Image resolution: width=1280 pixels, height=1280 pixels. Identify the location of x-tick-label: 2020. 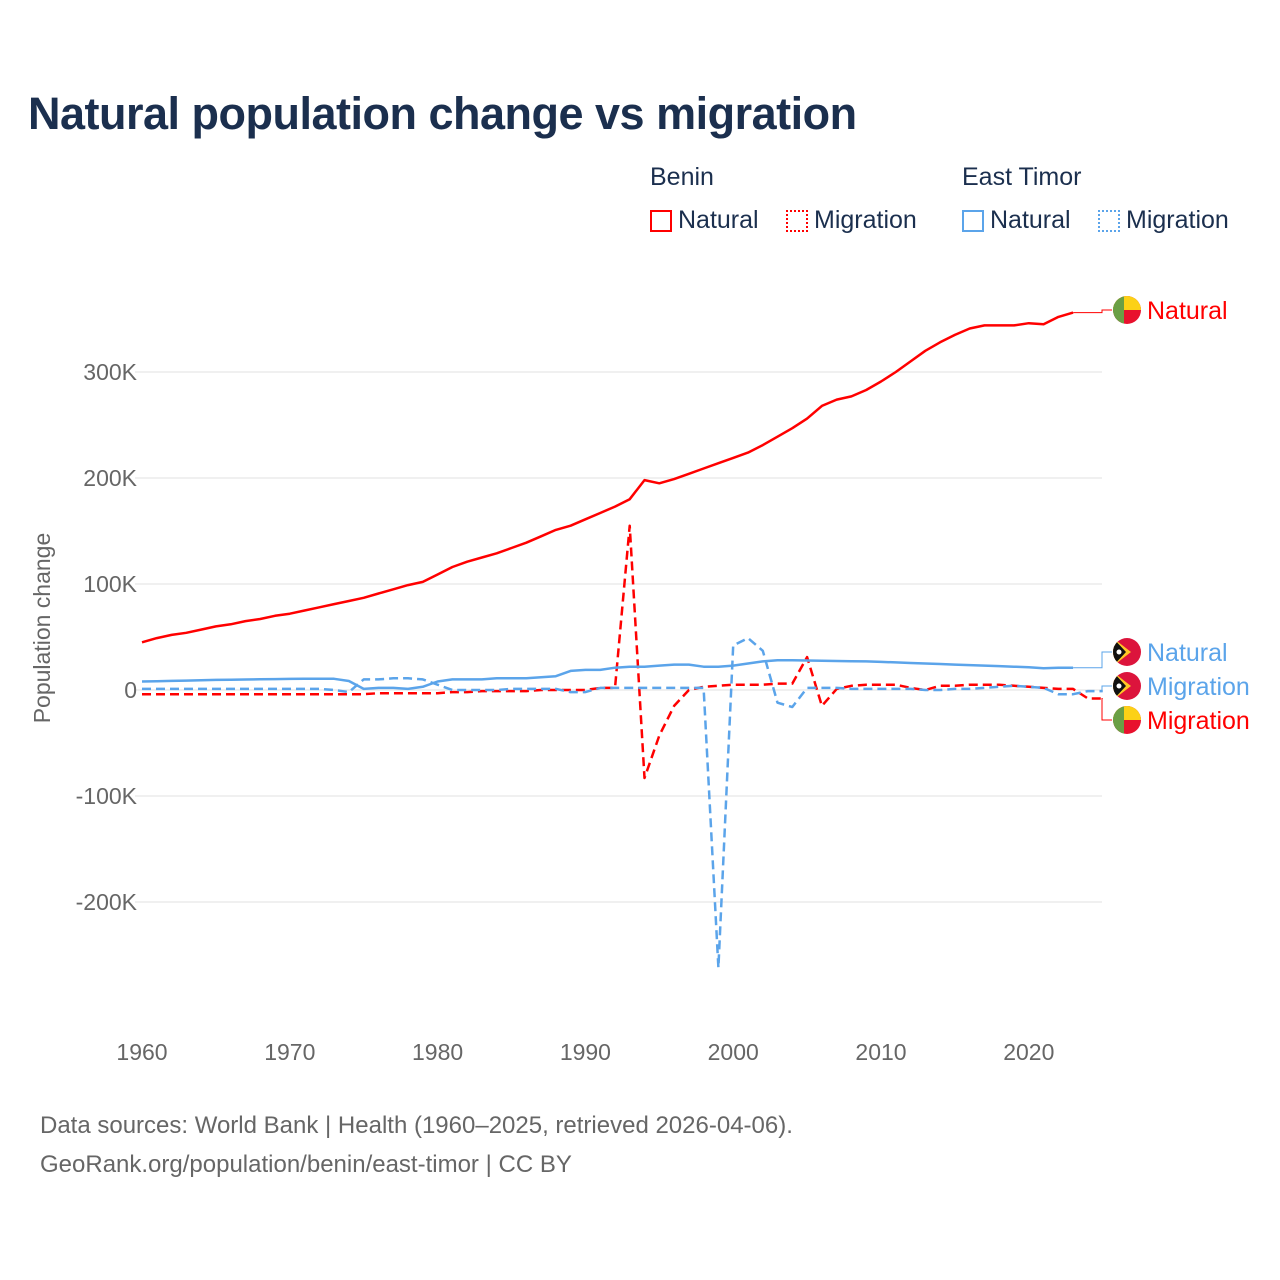
(1028, 1052).